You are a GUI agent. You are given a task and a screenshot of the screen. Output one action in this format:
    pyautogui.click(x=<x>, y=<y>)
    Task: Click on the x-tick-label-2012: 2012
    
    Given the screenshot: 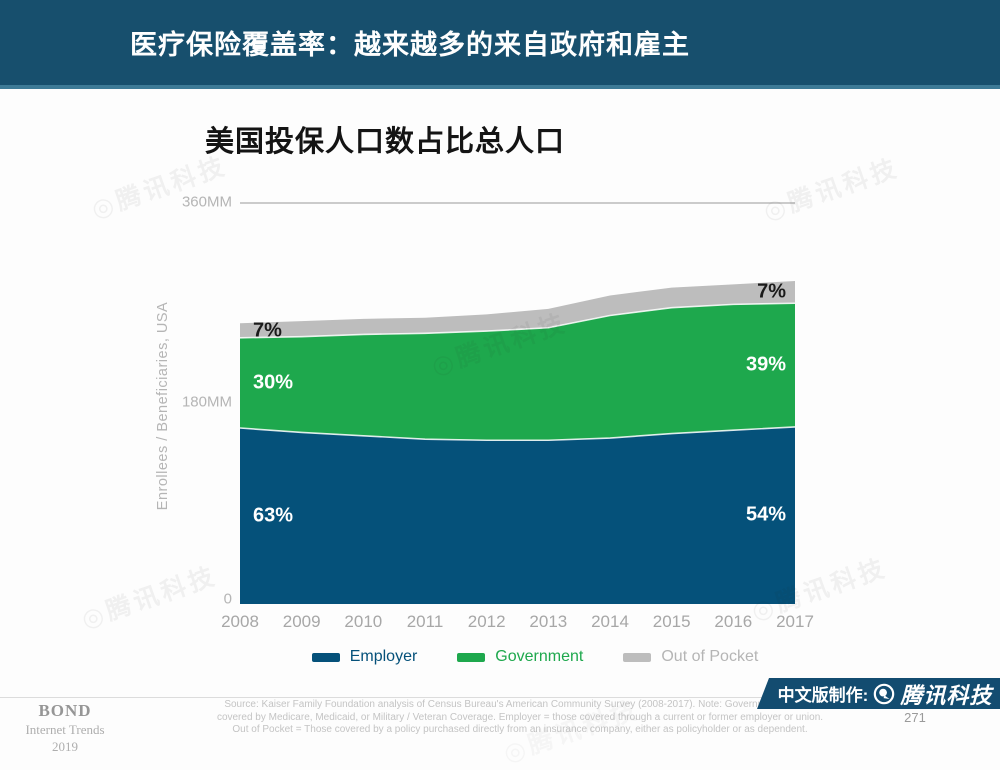 What is the action you would take?
    pyautogui.click(x=486, y=621)
    